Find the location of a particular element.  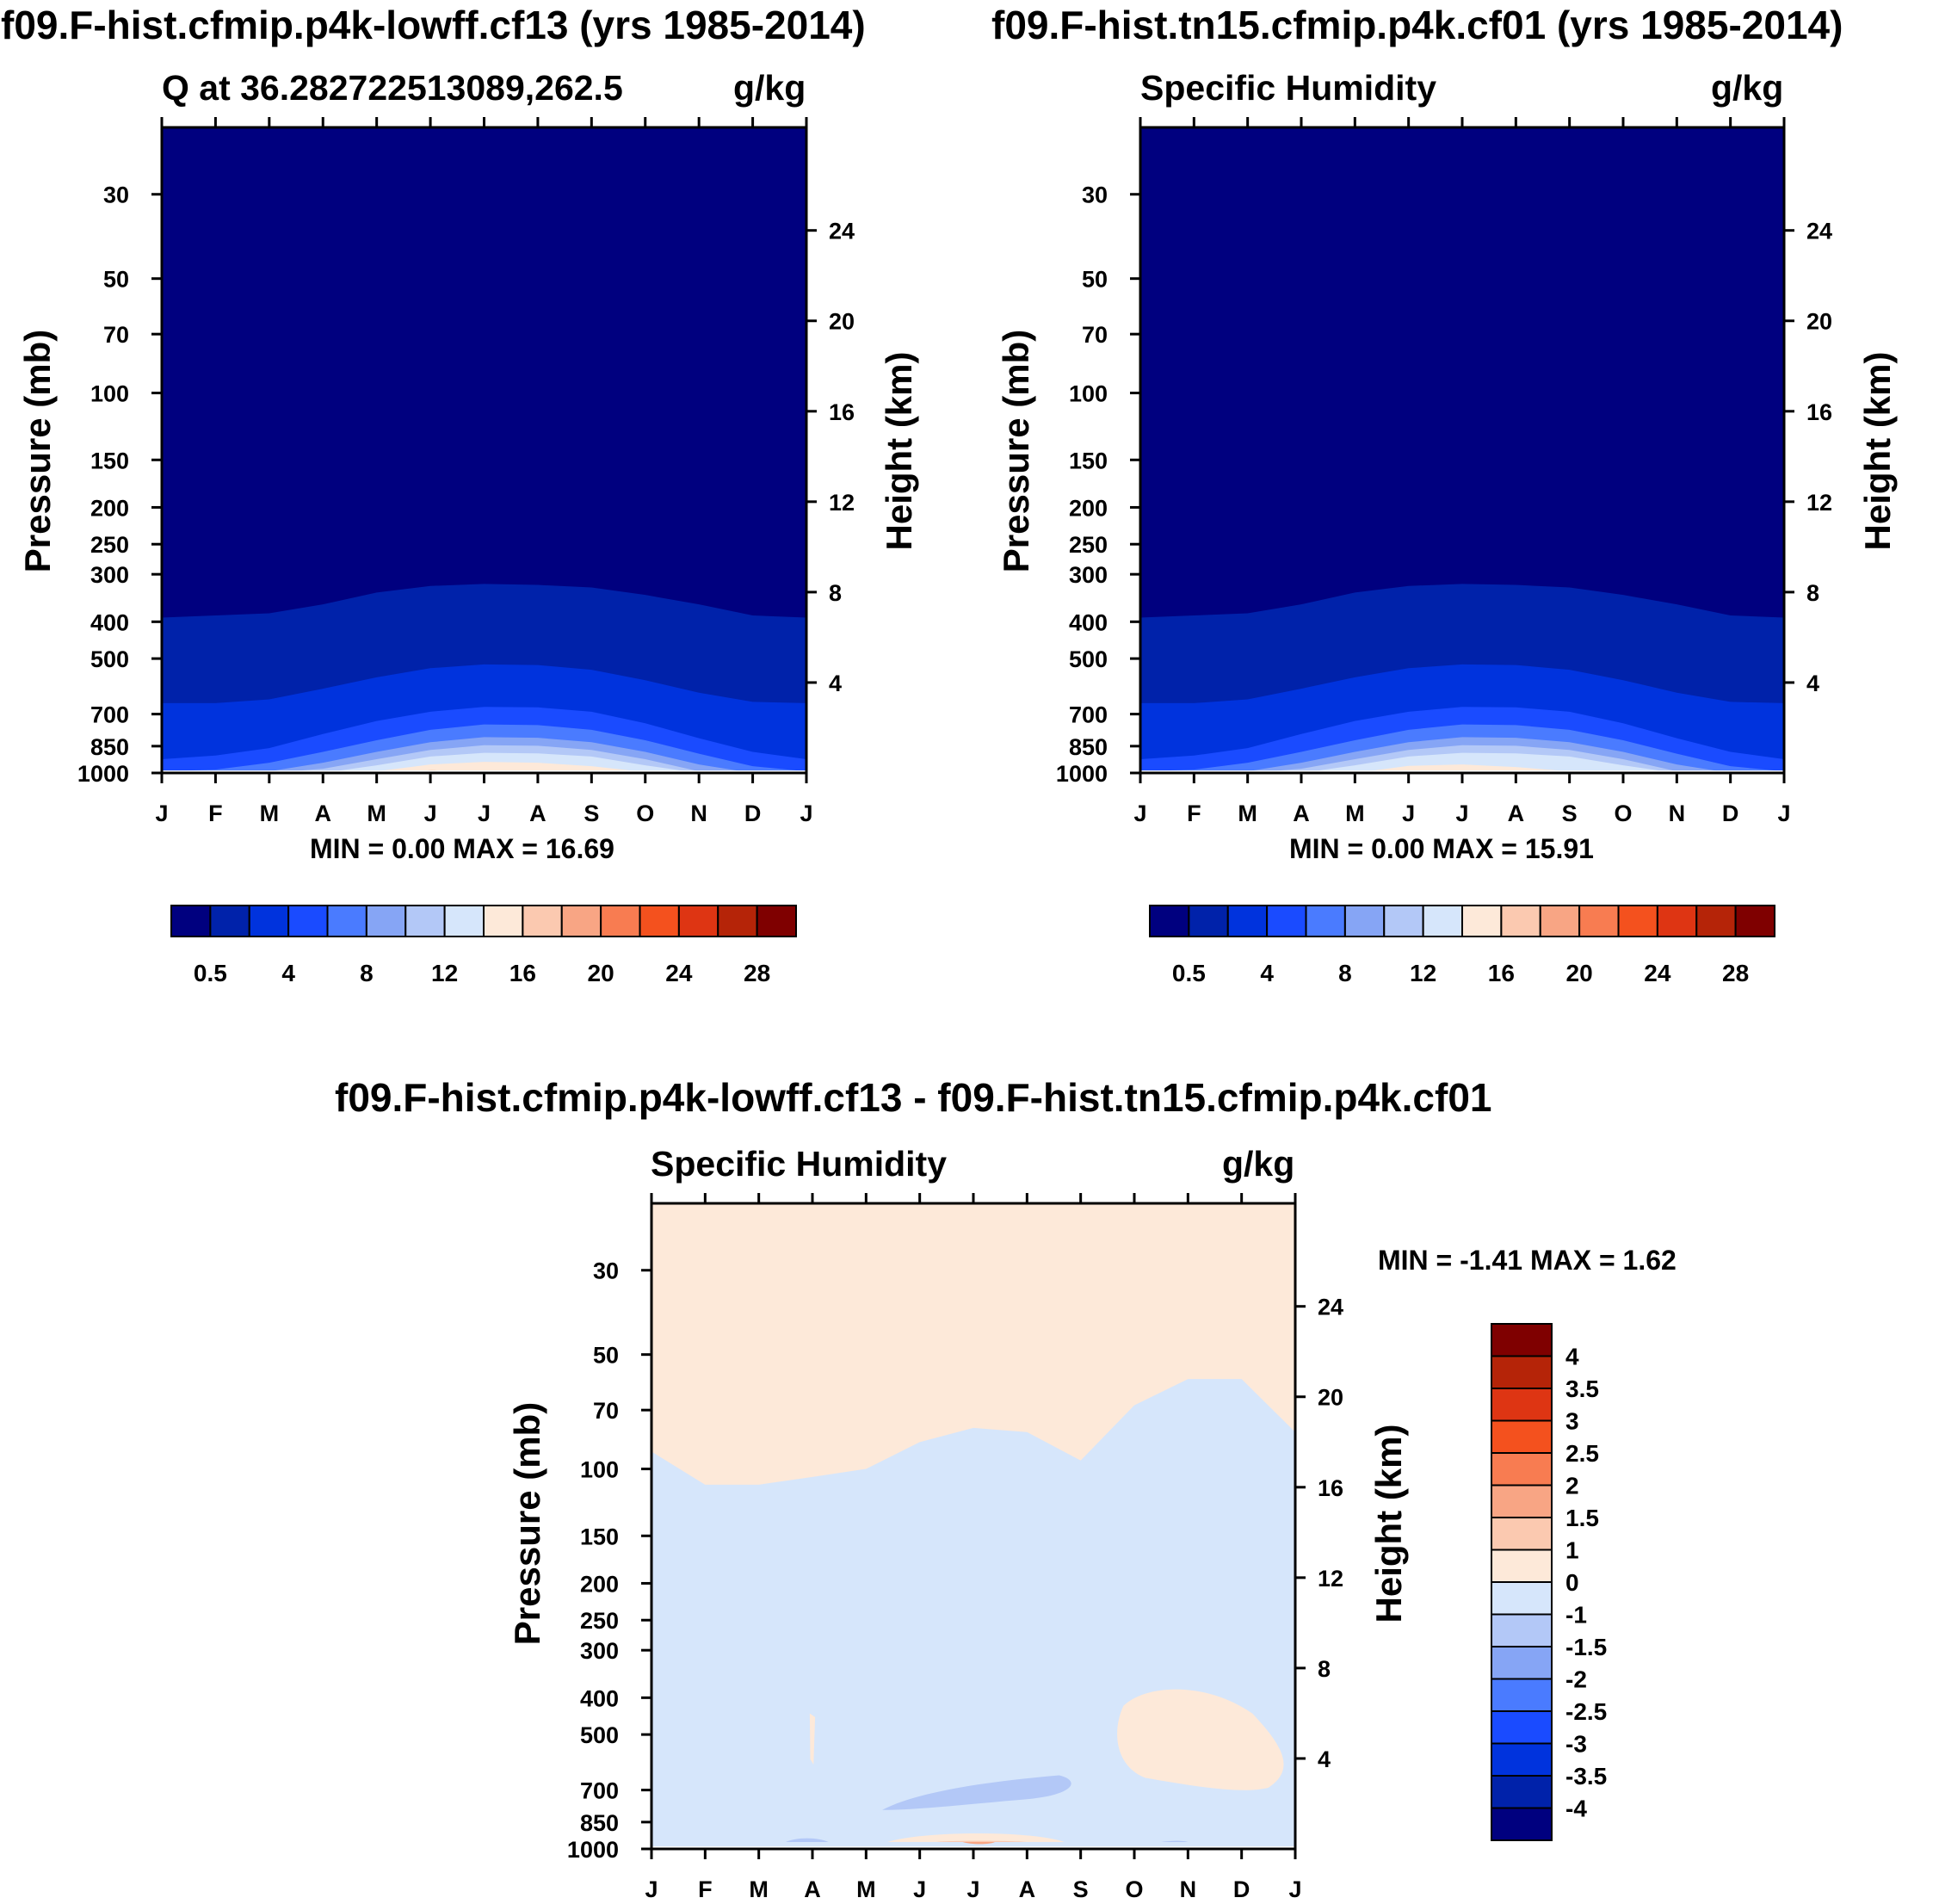

diff-field-positive-sliver is located at coordinates (812, 1739).